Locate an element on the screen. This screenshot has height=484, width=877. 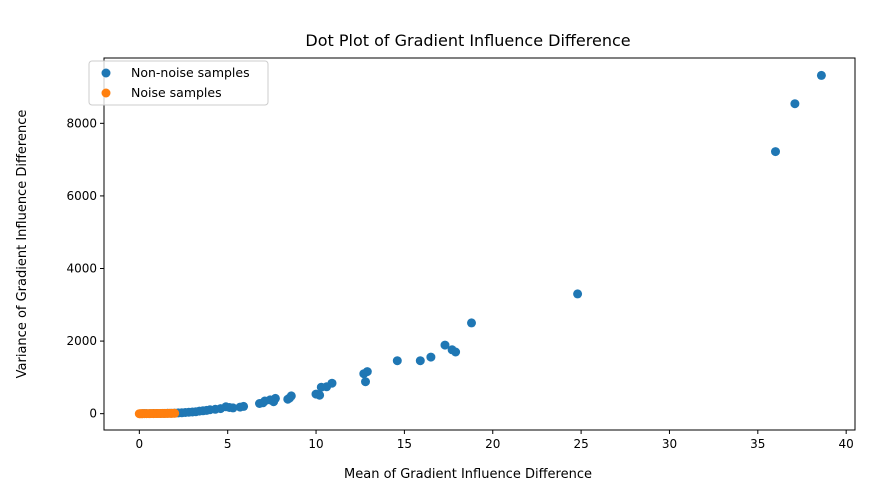
y-axis: 0 2000 4000 6000 8000 is located at coordinates (85, 268).